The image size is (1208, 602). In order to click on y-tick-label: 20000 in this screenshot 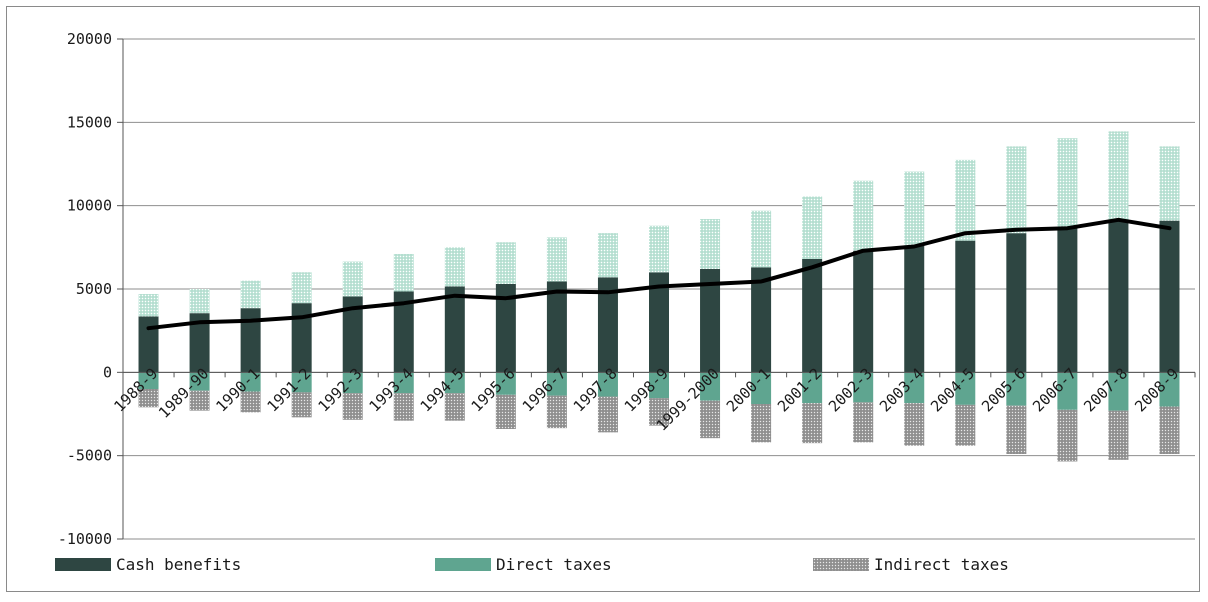, I will do `click(89, 39)`.